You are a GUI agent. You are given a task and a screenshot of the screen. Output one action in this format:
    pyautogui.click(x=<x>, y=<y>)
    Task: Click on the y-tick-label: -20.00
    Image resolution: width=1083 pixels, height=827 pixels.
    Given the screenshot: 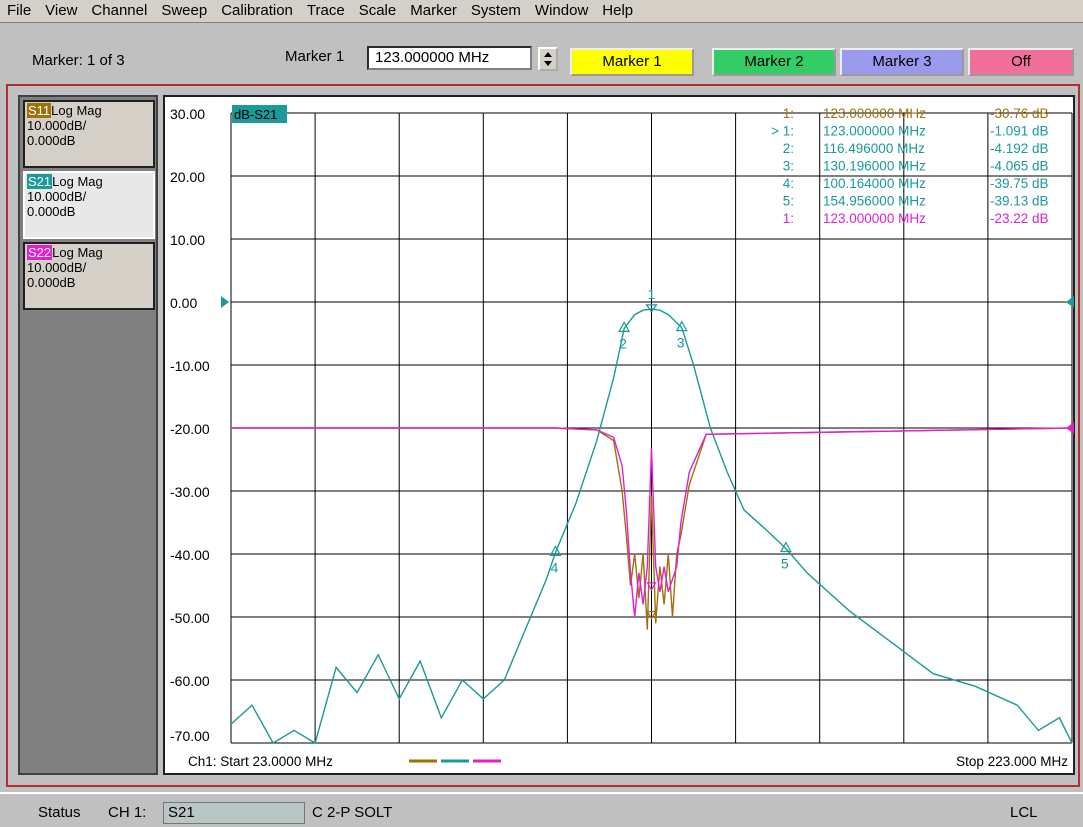 What is the action you would take?
    pyautogui.click(x=190, y=429)
    